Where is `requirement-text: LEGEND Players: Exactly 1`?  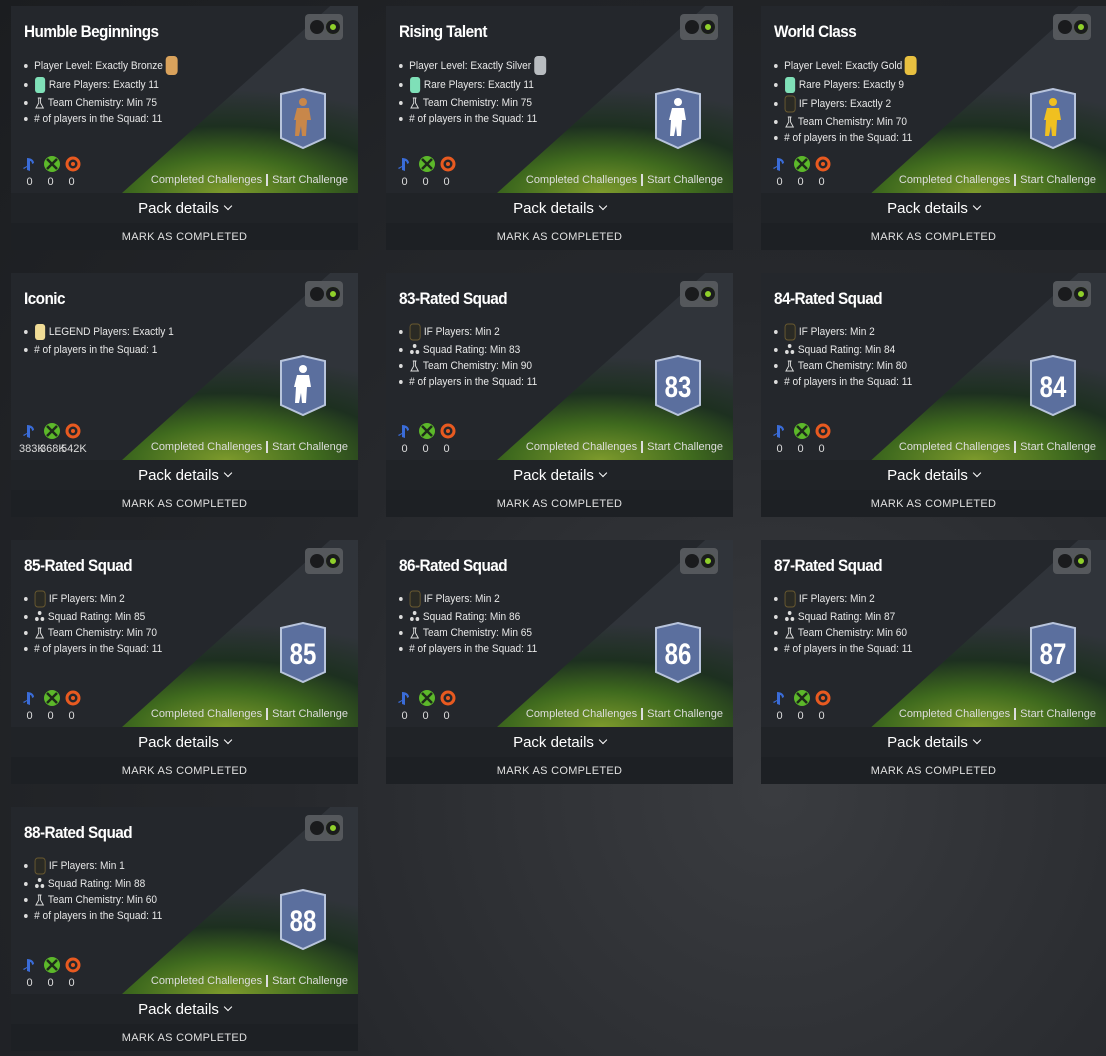 requirement-text: LEGEND Players: Exactly 1 is located at coordinates (111, 332).